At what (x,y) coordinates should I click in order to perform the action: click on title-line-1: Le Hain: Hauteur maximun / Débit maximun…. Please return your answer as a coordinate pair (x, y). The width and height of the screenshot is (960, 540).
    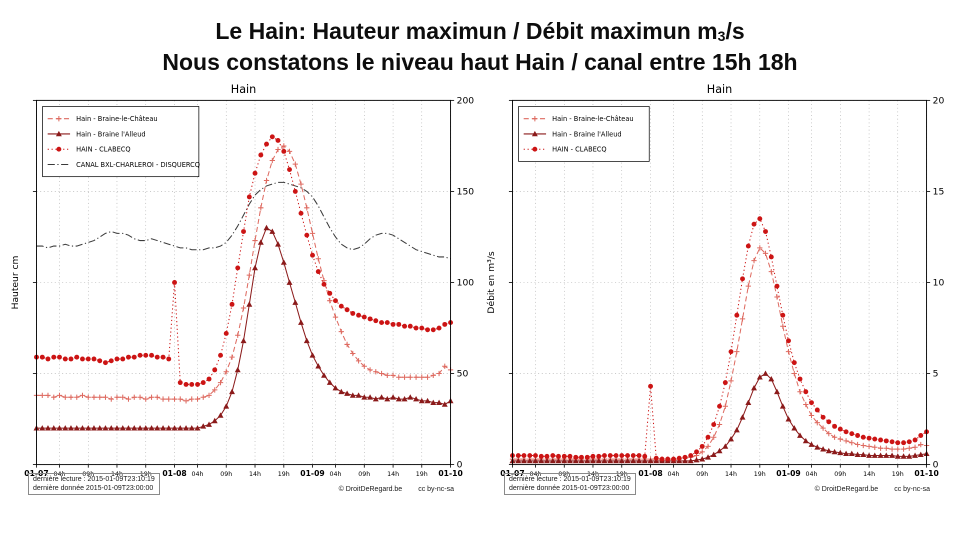
    Looking at the image, I should click on (480, 31).